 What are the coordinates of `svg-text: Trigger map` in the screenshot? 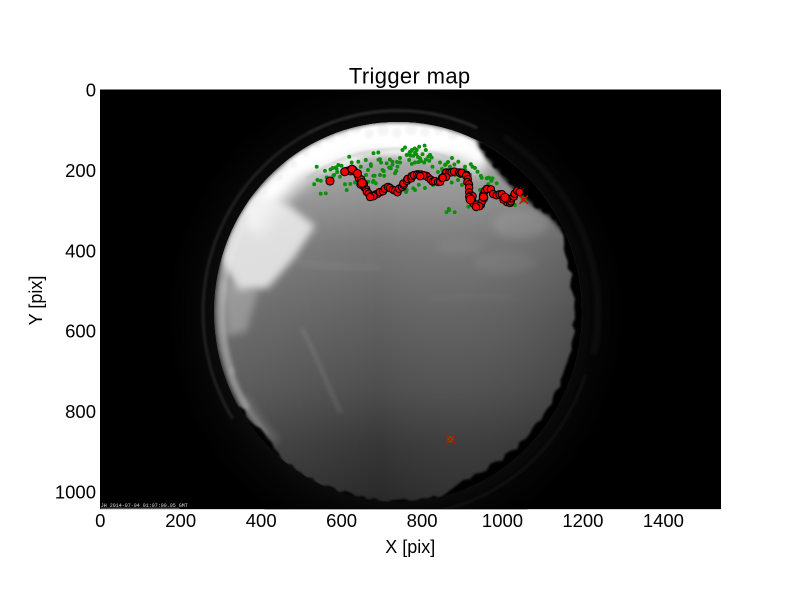 It's located at (410, 76).